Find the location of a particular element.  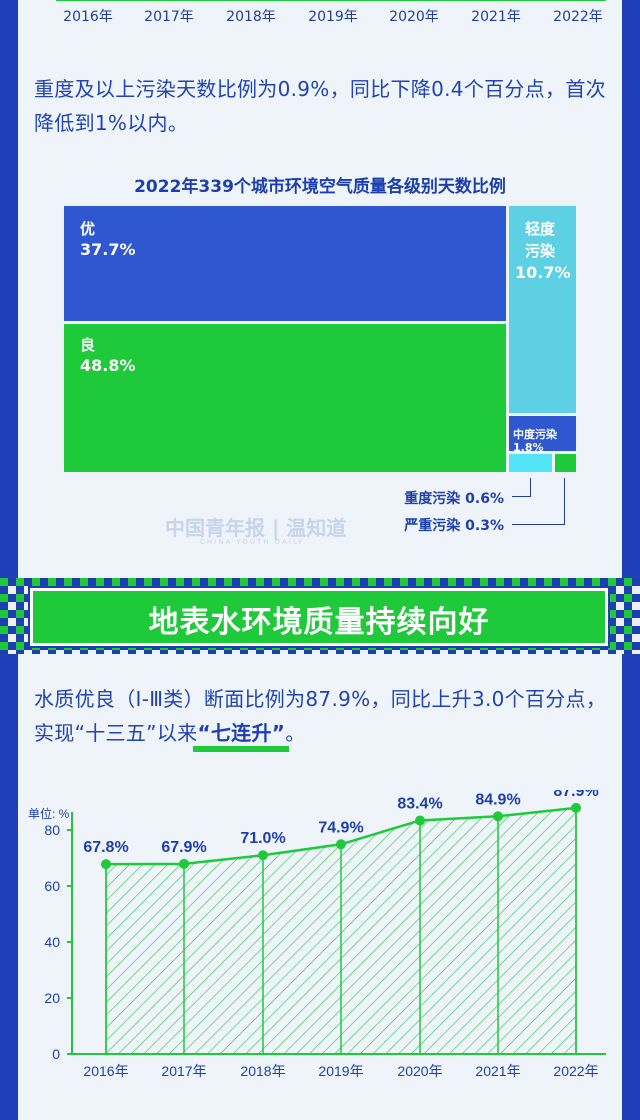

treemap-label: 37.7% is located at coordinates (108, 249).